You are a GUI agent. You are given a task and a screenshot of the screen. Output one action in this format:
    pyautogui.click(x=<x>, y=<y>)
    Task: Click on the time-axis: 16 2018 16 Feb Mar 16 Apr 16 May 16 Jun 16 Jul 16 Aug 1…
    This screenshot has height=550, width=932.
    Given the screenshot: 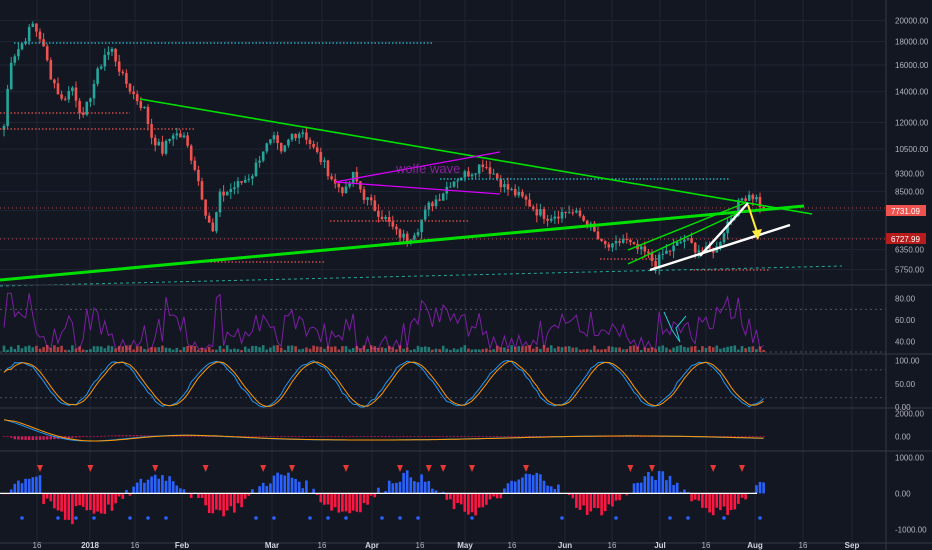 What is the action you would take?
    pyautogui.click(x=446, y=545)
    